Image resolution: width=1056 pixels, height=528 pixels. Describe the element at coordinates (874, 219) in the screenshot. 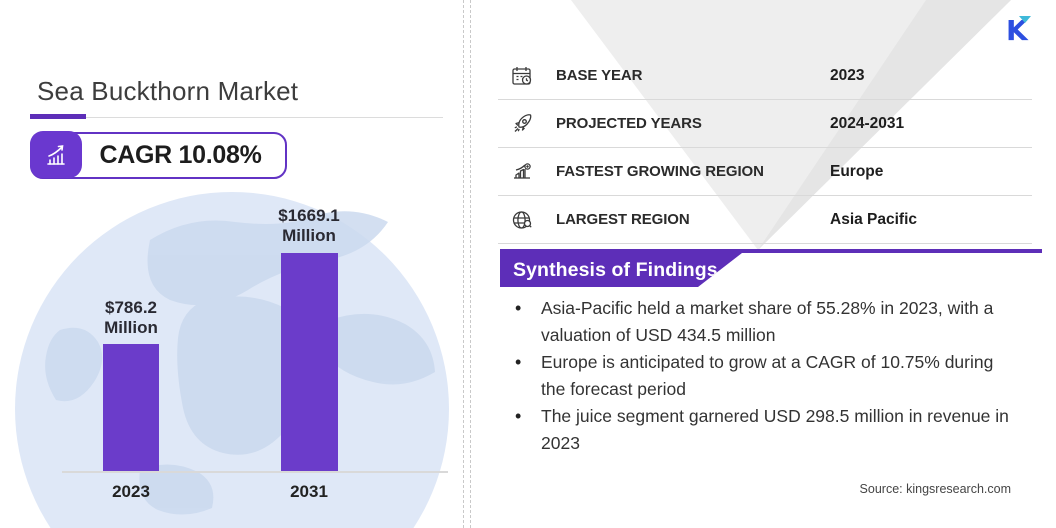

I see `fact-value: Asia Pacific` at that location.